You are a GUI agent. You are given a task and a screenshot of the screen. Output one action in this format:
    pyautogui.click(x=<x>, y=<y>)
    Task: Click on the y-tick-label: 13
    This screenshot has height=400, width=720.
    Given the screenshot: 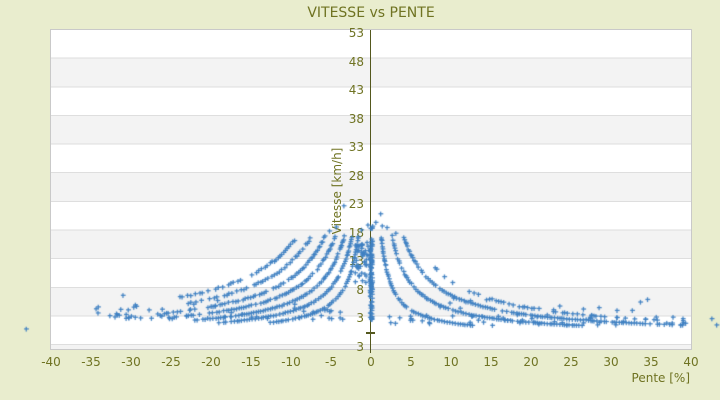 What is the action you would take?
    pyautogui.click(x=356, y=261)
    